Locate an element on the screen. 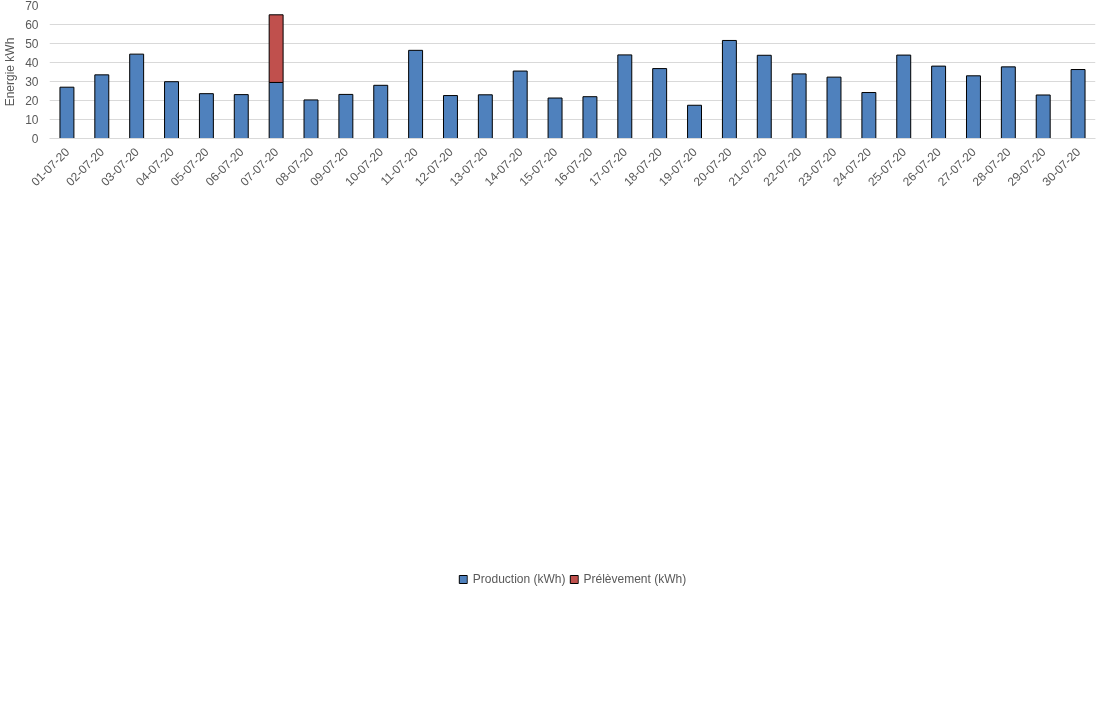 This screenshot has height=717, width=1103. y-tick-label: 50 is located at coordinates (32, 44).